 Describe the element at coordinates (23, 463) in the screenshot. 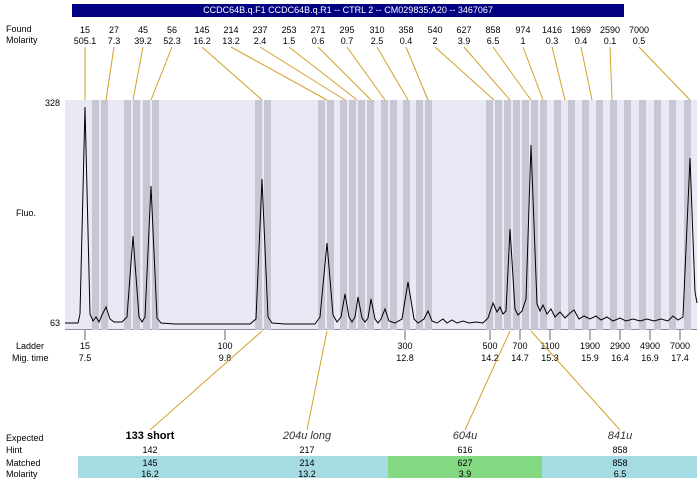

I see `matched-row-label: Matched` at that location.